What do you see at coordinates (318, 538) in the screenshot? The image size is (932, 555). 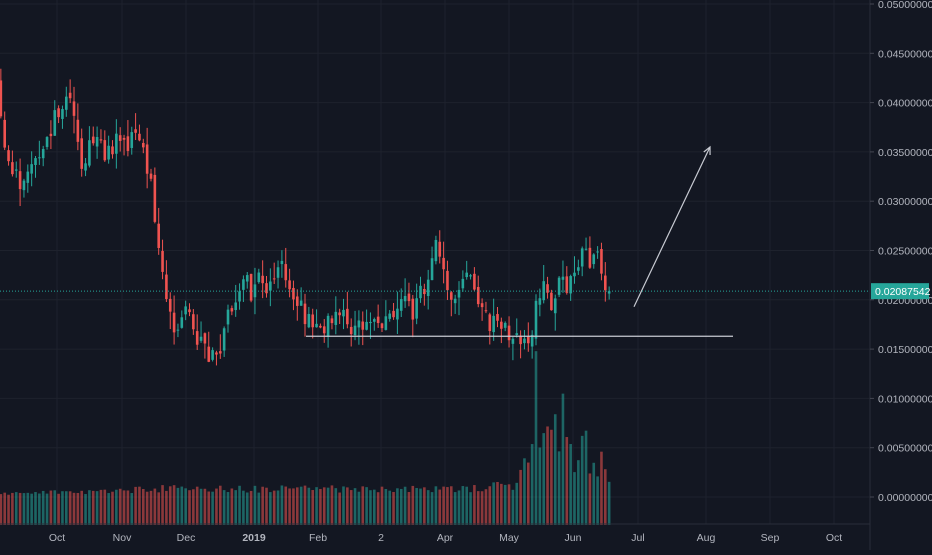 I see `time-tick-label: Feb` at bounding box center [318, 538].